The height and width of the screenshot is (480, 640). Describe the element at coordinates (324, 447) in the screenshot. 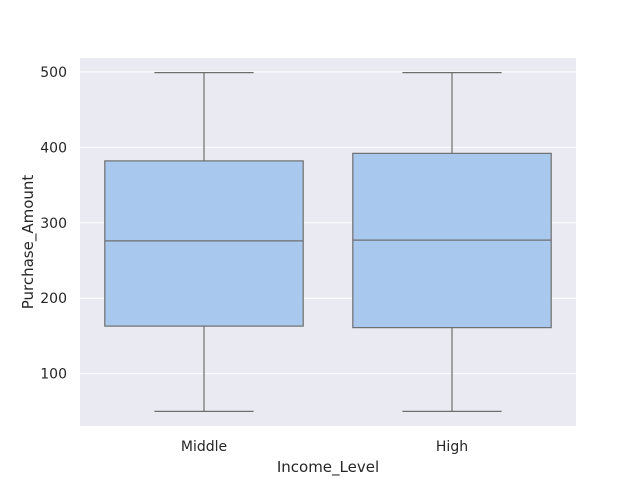

I see `x-tick-labels: Middle High` at that location.